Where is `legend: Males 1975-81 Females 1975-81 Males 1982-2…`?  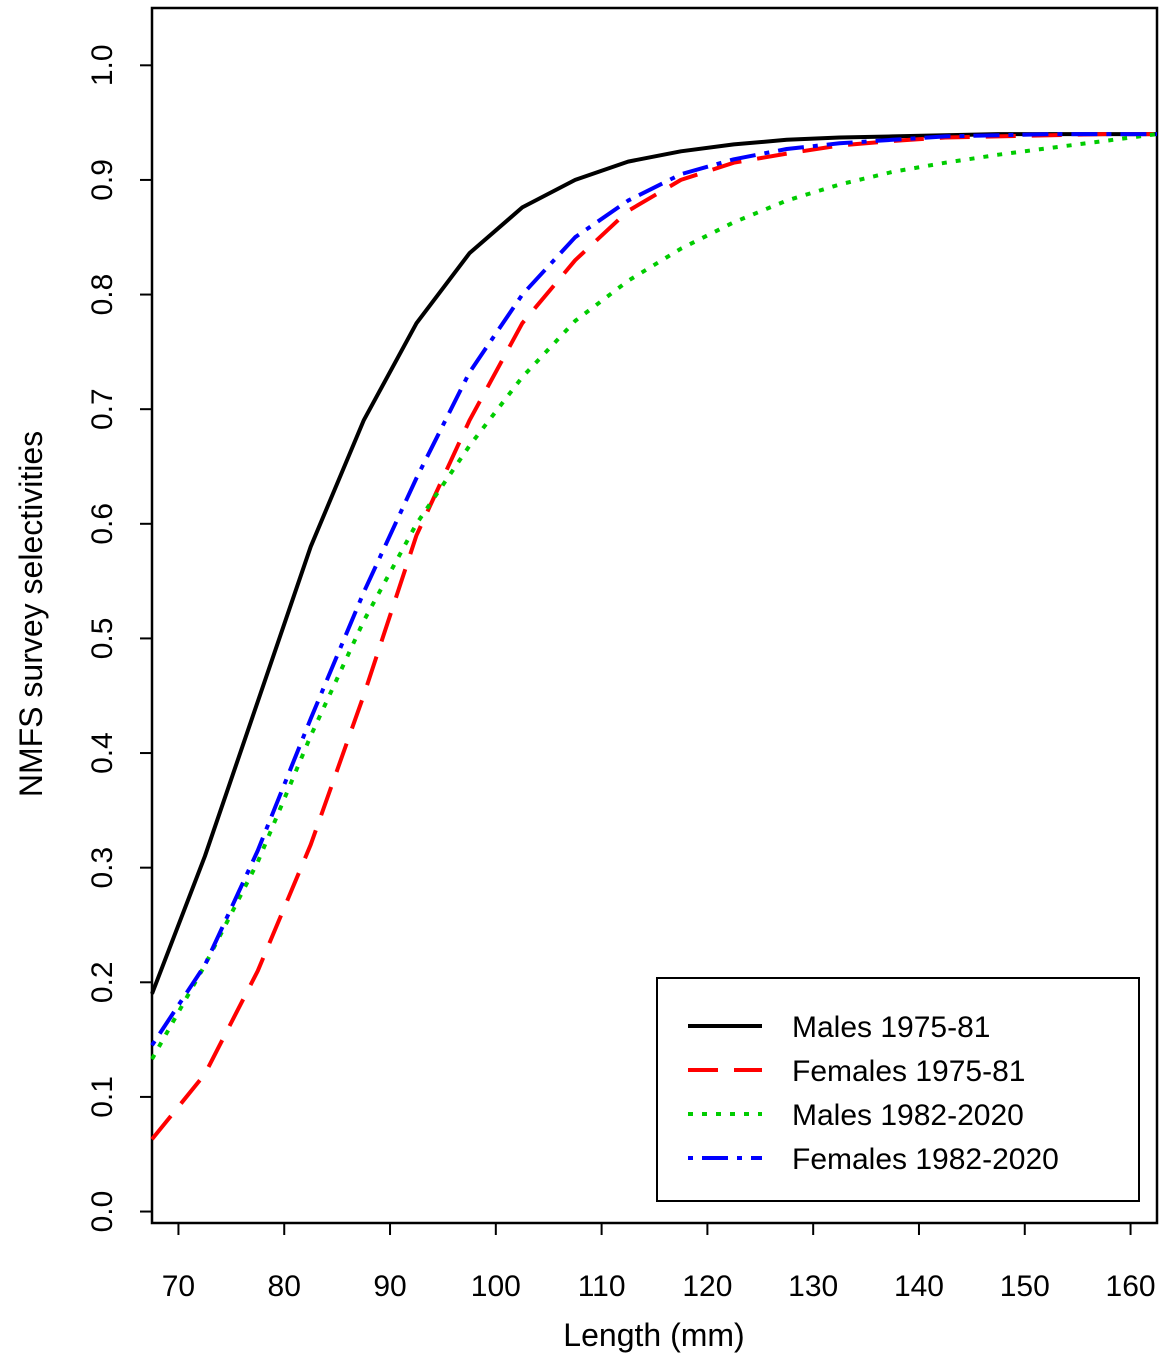
legend: Males 1975-81 Females 1975-81 Males 1982-2… is located at coordinates (898, 1089).